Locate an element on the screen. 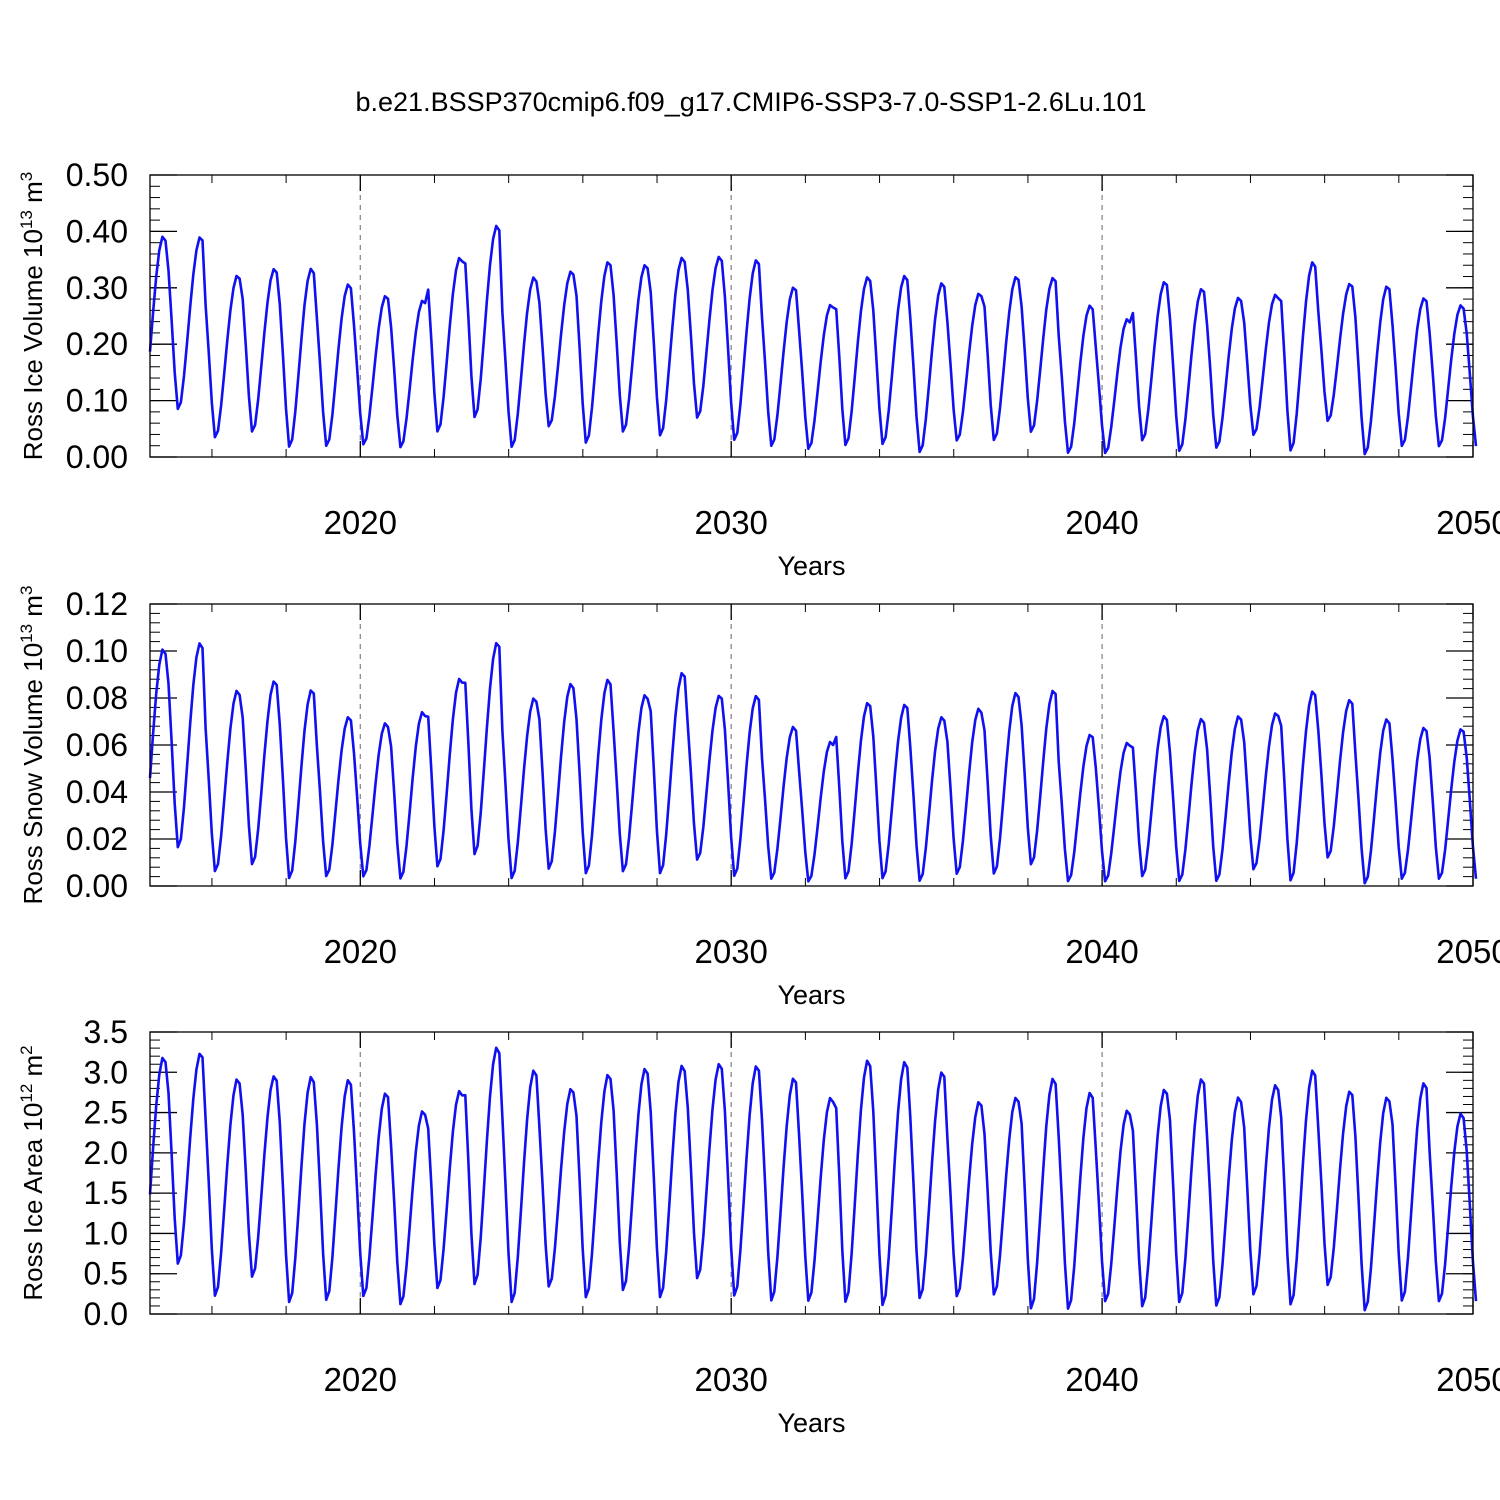 The image size is (1500, 1500). y-tick-label: 0.40 is located at coordinates (97, 231).